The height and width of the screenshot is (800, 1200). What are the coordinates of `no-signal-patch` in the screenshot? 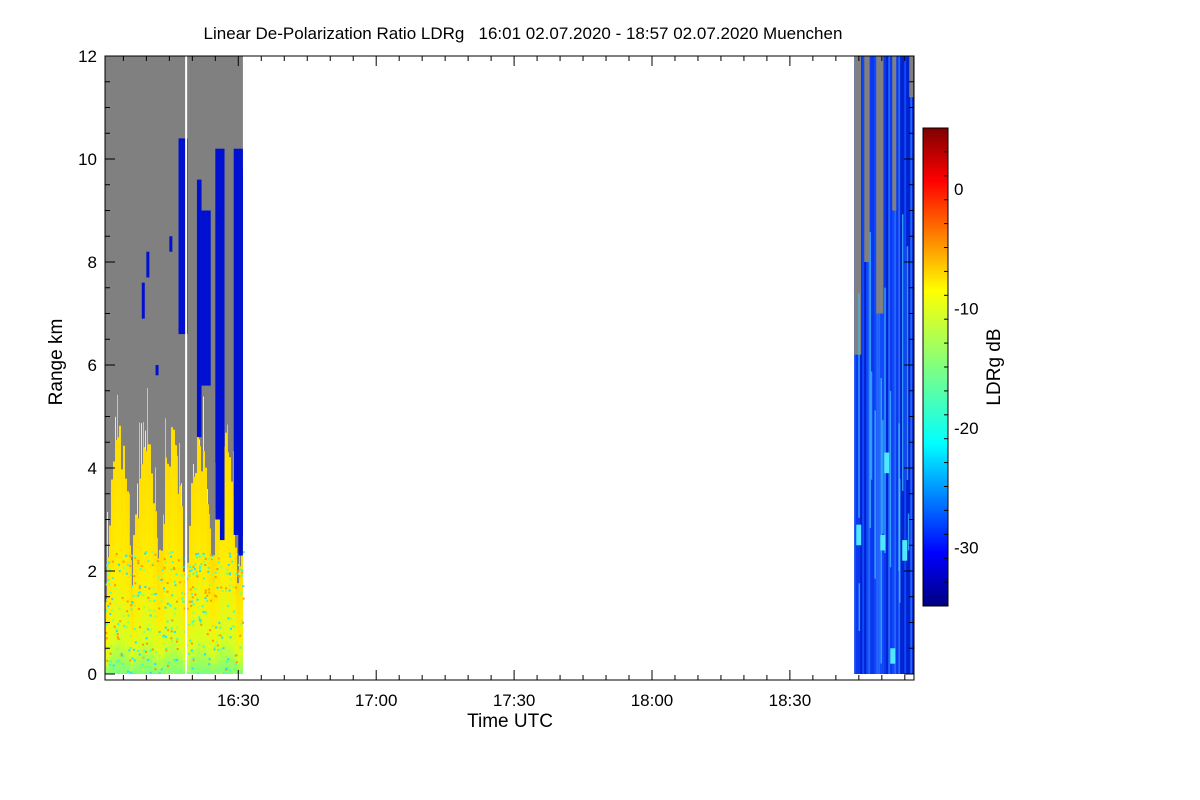 It's located at (880, 185).